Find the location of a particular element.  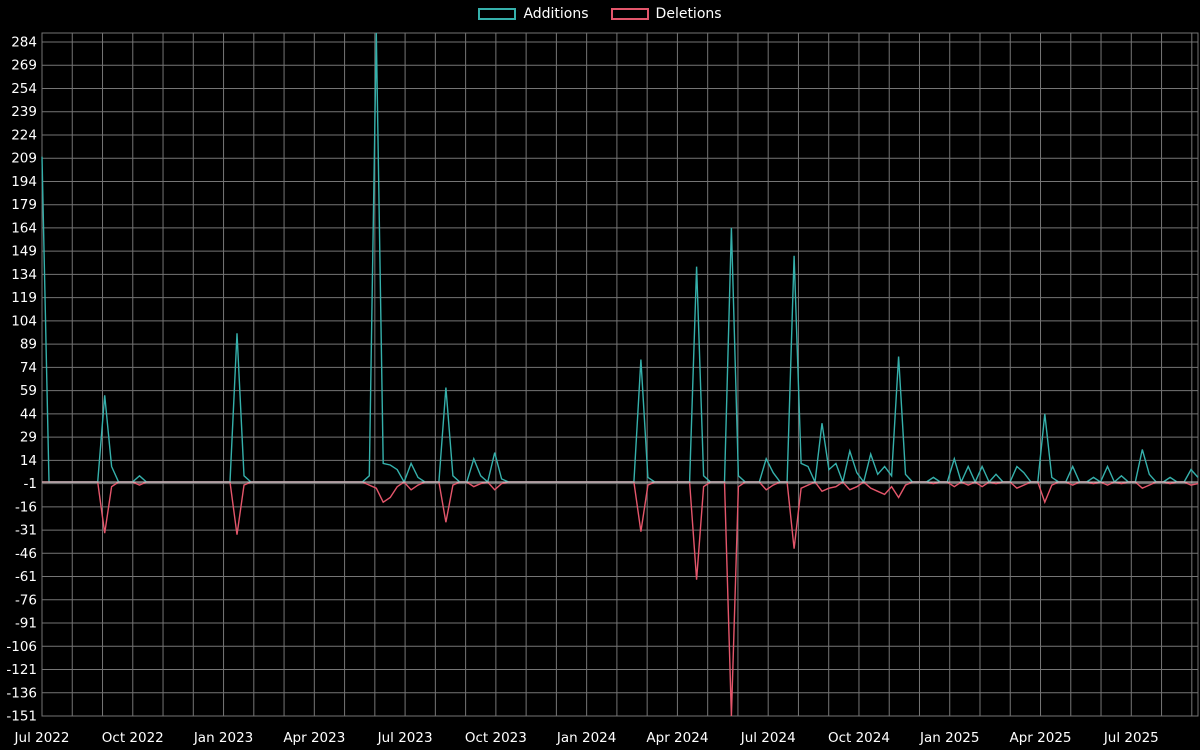

y-tick-label: -46 is located at coordinates (26, 554).